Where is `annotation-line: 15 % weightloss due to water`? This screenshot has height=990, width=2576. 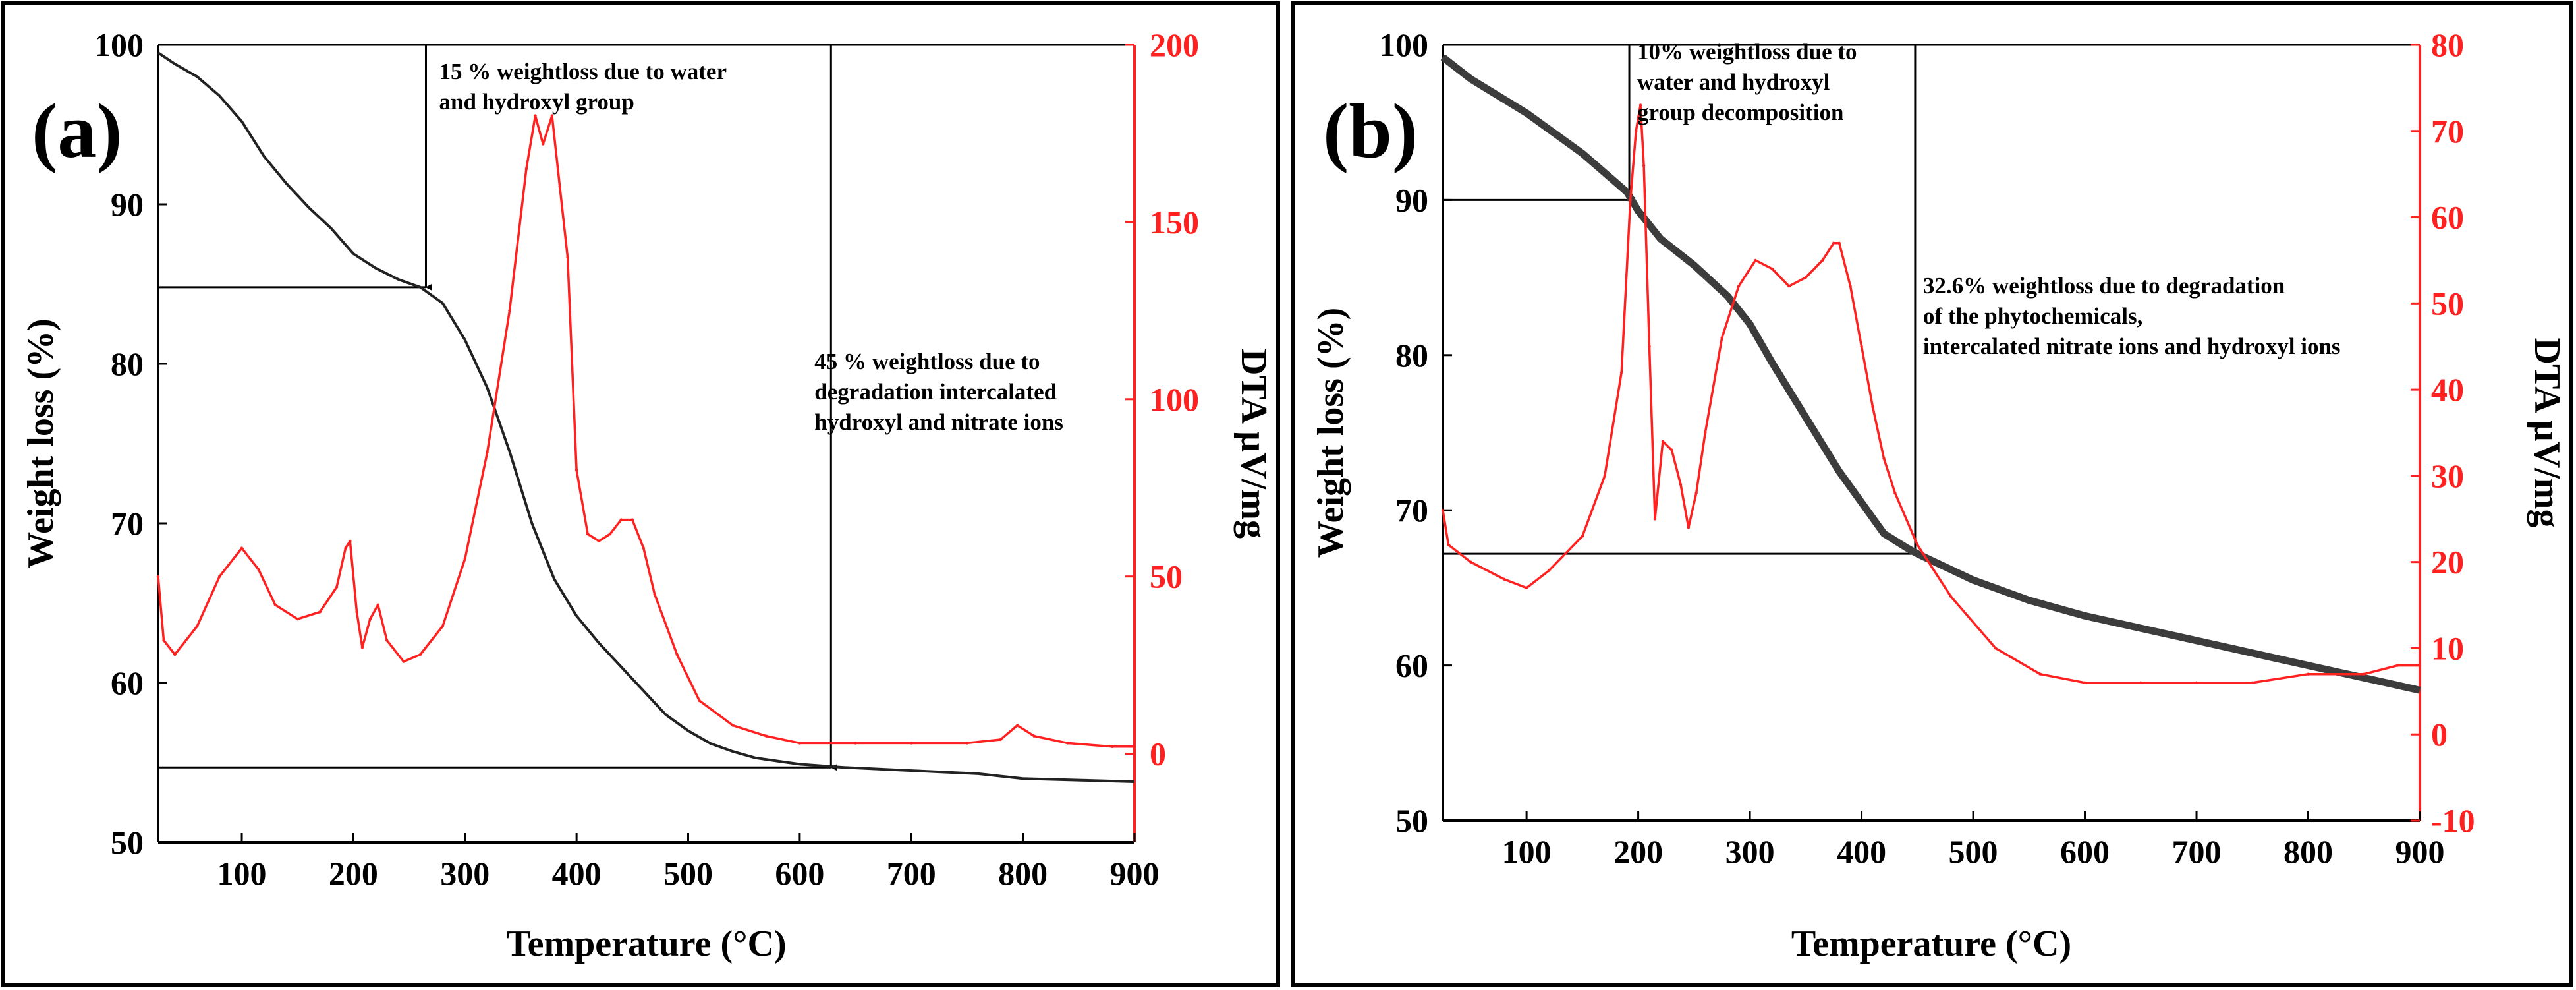 annotation-line: 15 % weightloss due to water is located at coordinates (583, 71).